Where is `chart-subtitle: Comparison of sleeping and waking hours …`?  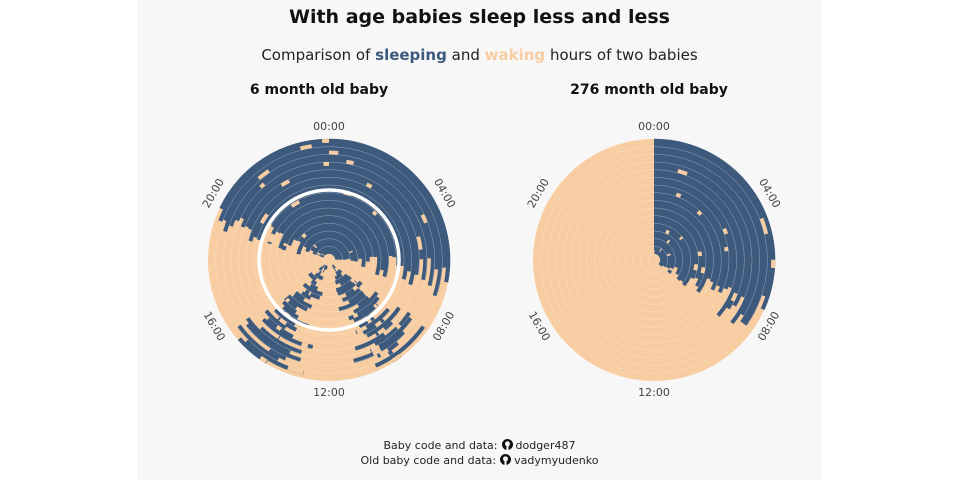
chart-subtitle: Comparison of sleeping and waking hours … is located at coordinates (479, 55).